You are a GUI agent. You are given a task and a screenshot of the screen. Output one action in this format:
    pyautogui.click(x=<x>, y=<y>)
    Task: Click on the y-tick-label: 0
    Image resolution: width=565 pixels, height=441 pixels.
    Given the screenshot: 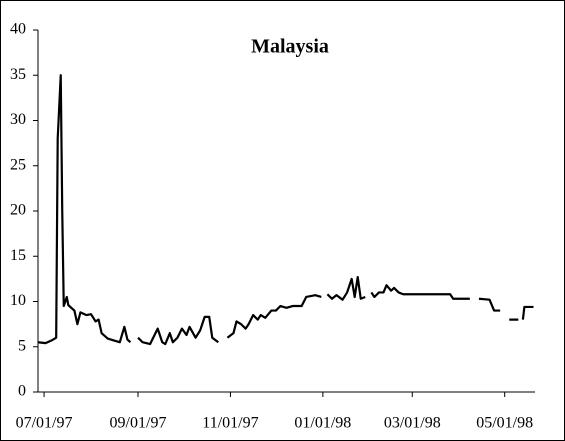 What is the action you would take?
    pyautogui.click(x=22, y=391)
    